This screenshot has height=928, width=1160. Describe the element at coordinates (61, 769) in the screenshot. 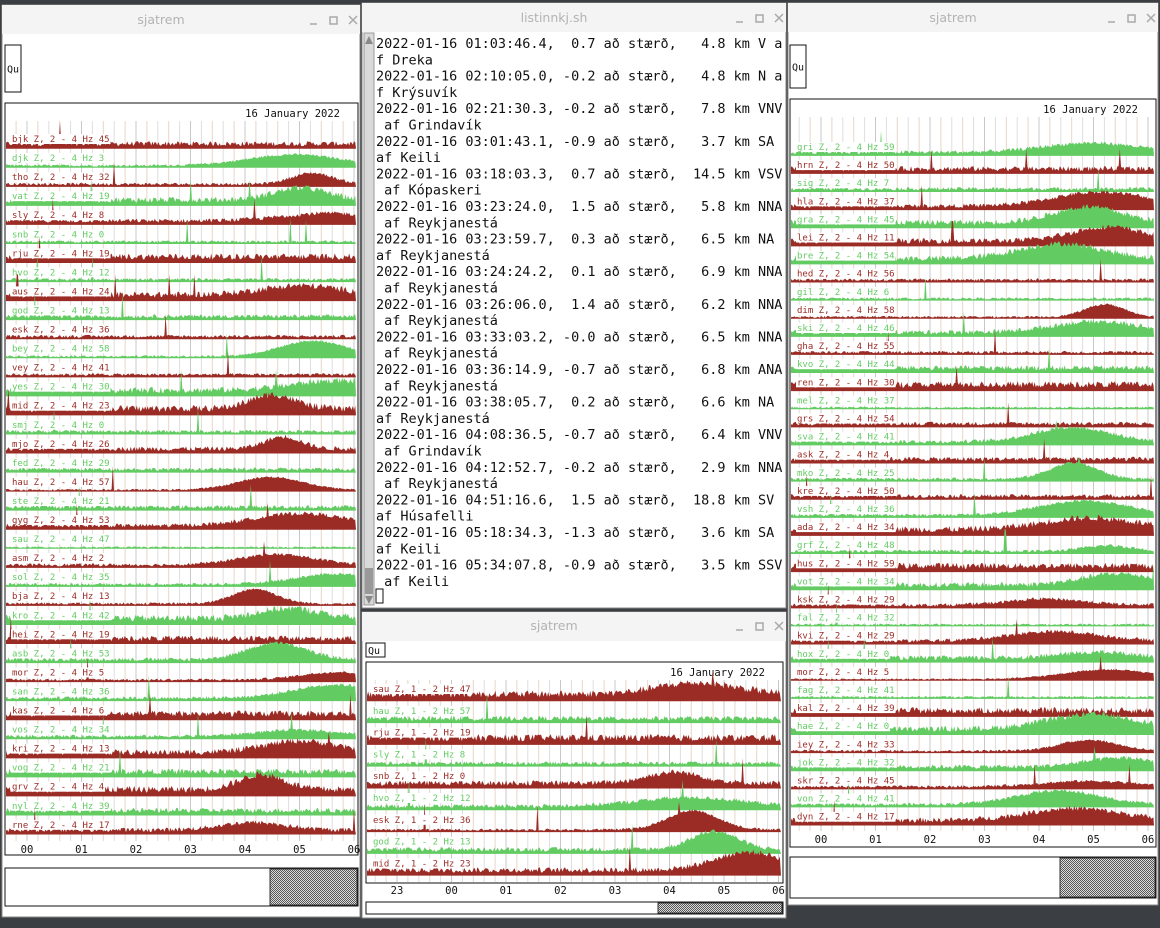

I see `station-label: vog Z, 2 - 4 Hz 21` at that location.